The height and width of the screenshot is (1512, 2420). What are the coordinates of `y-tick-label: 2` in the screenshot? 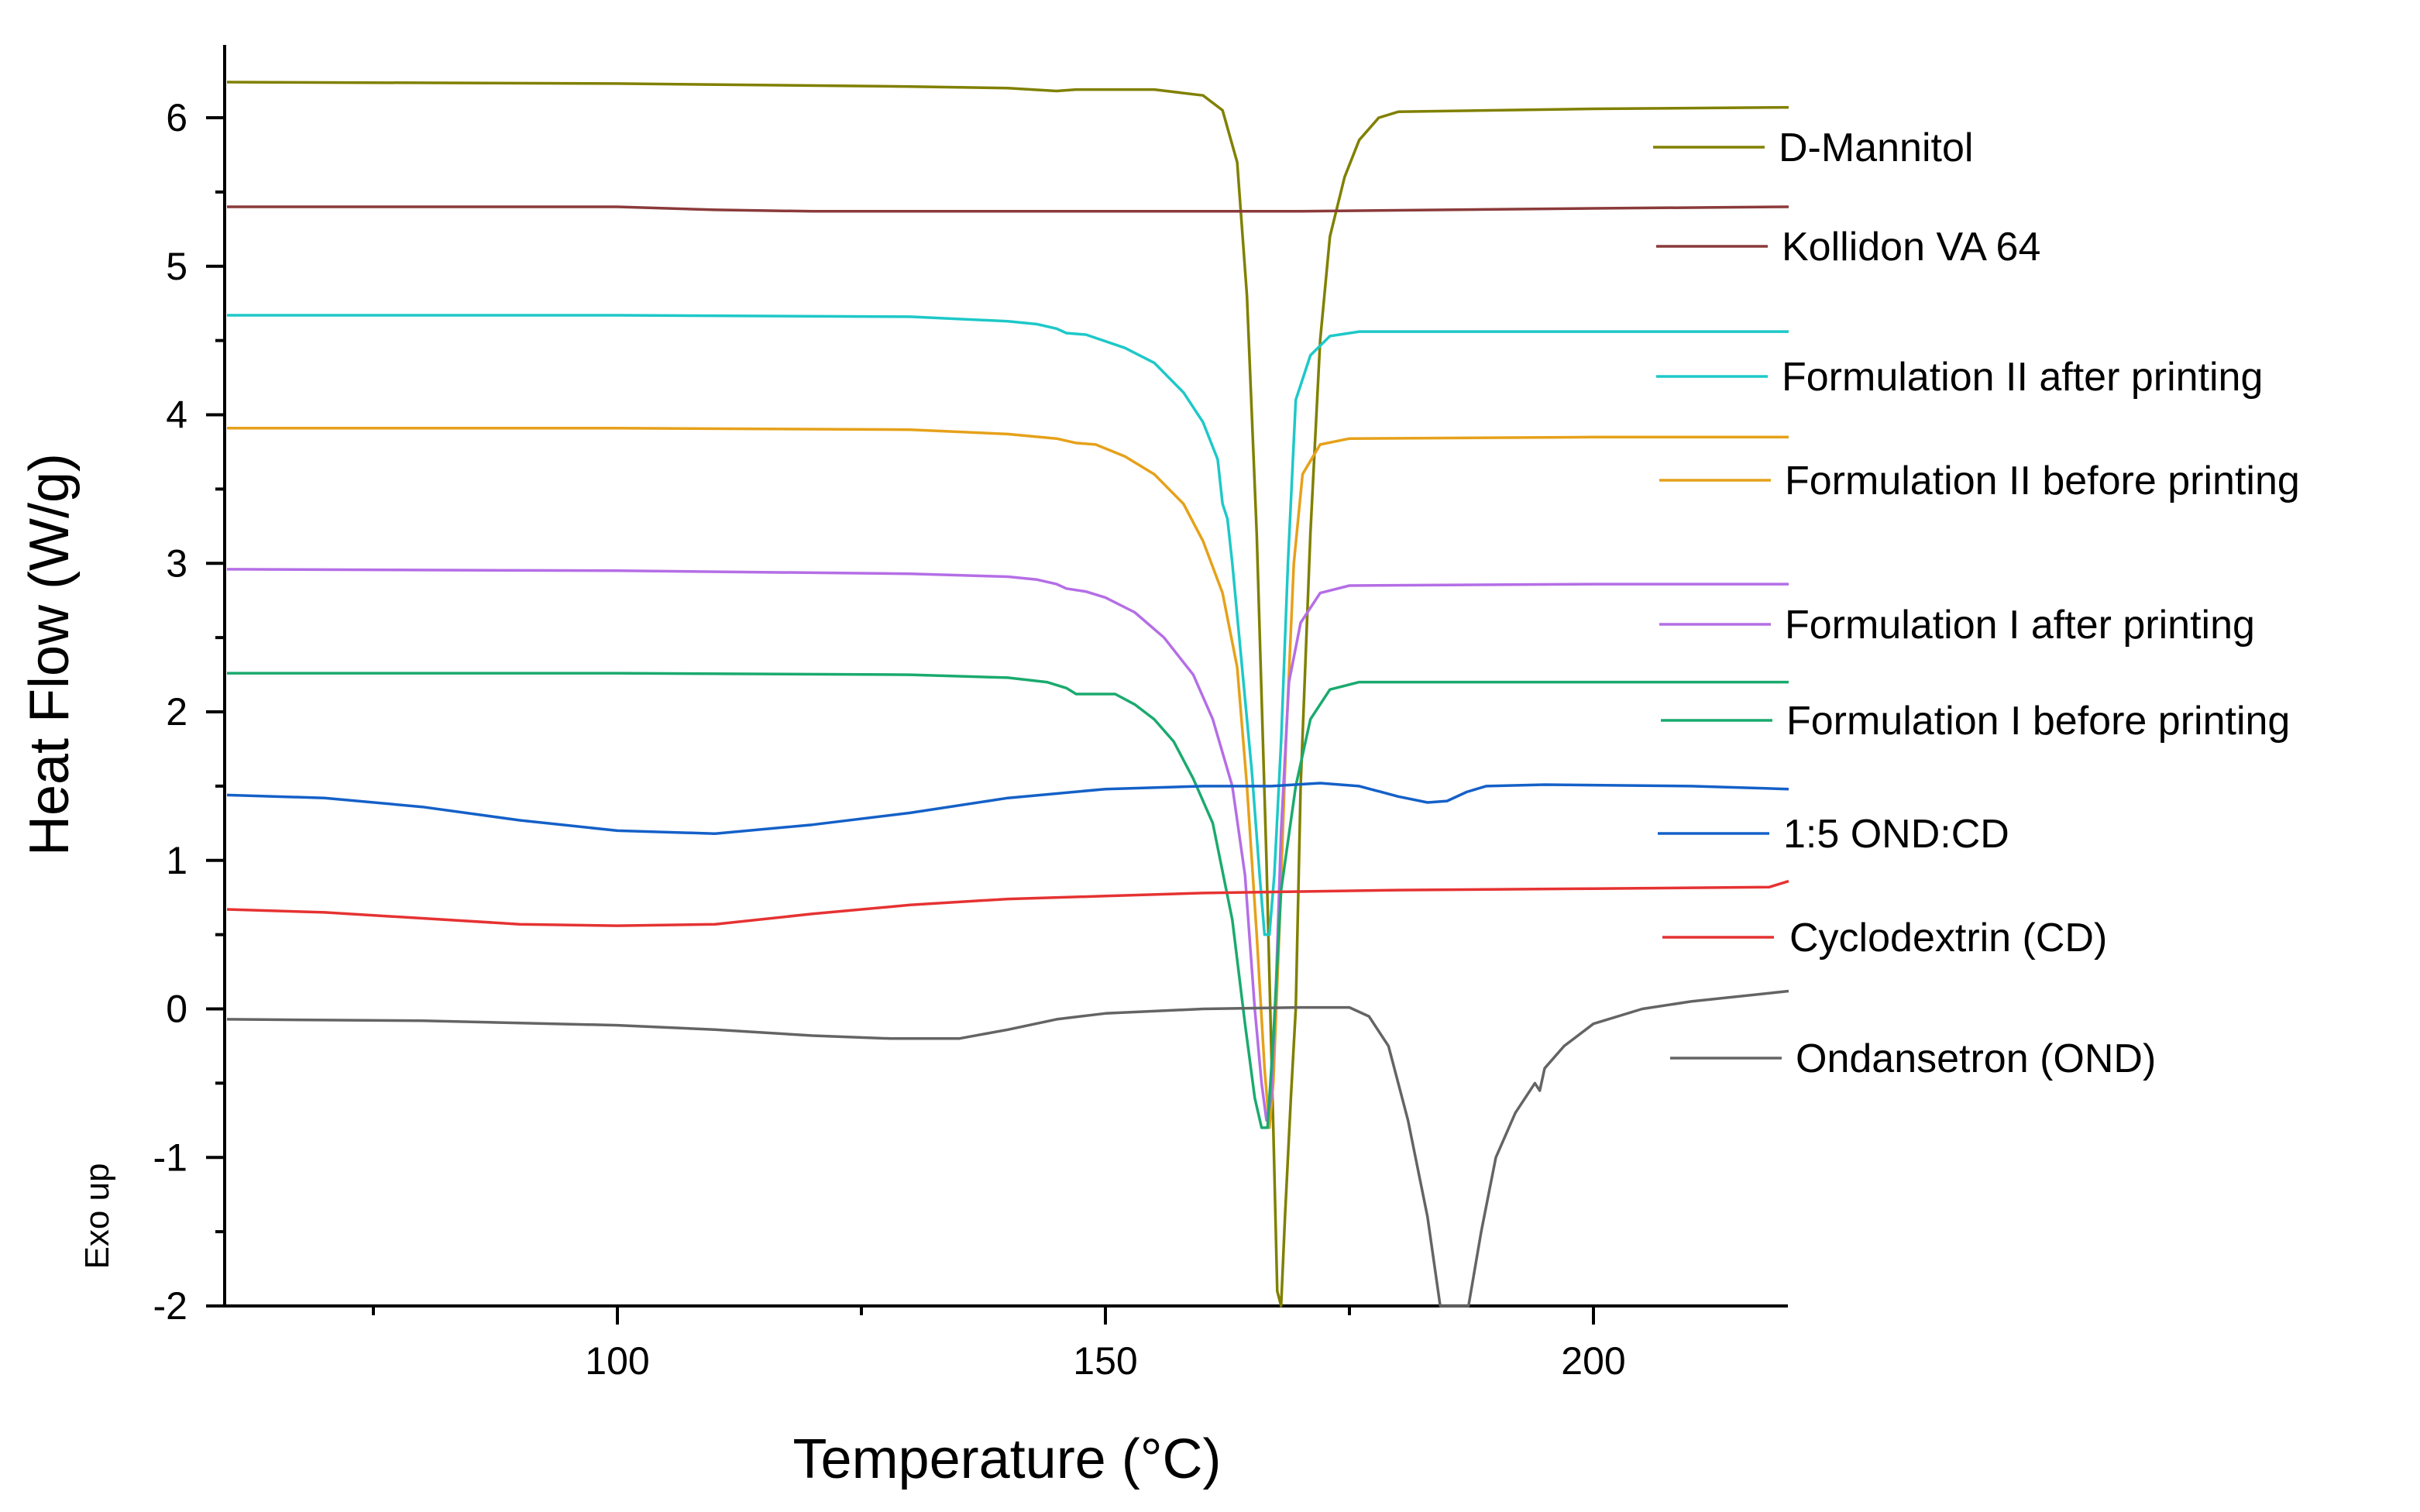 It's located at (176, 712).